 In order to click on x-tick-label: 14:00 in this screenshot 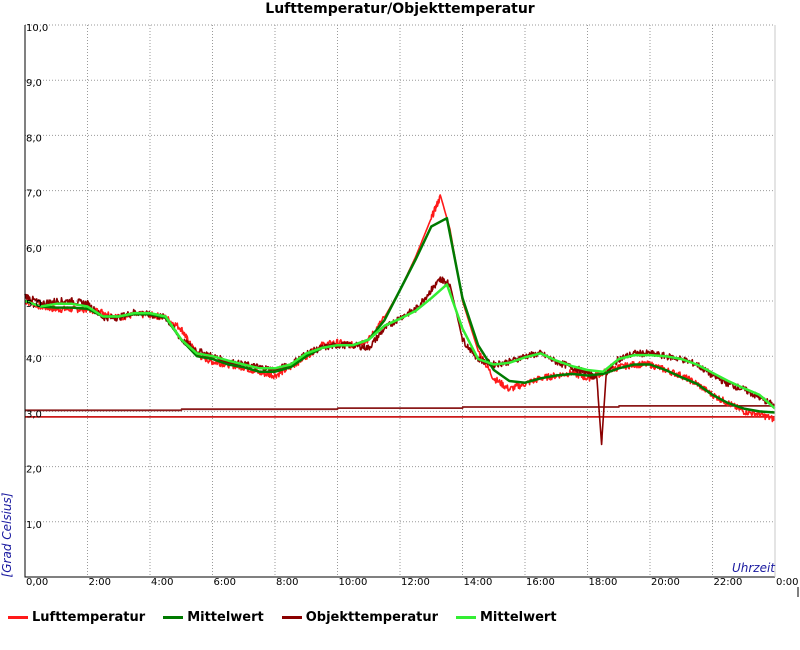, I will do `click(478, 582)`.